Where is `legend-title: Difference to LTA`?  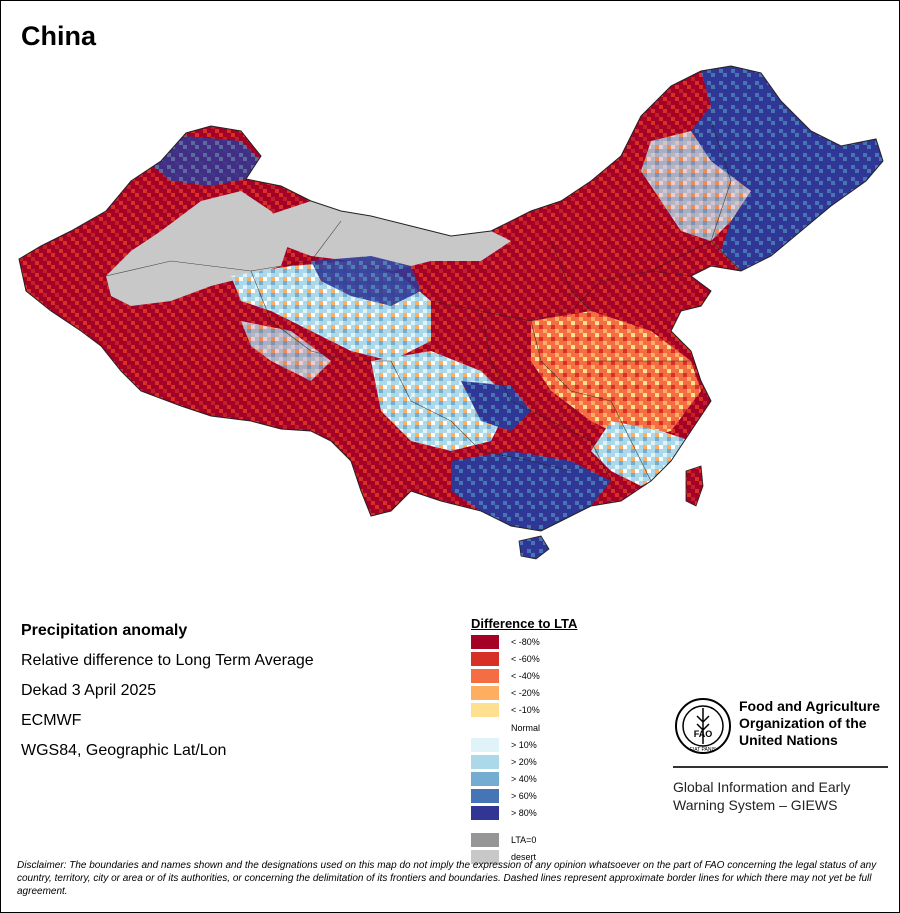 legend-title: Difference to LTA is located at coordinates (524, 623).